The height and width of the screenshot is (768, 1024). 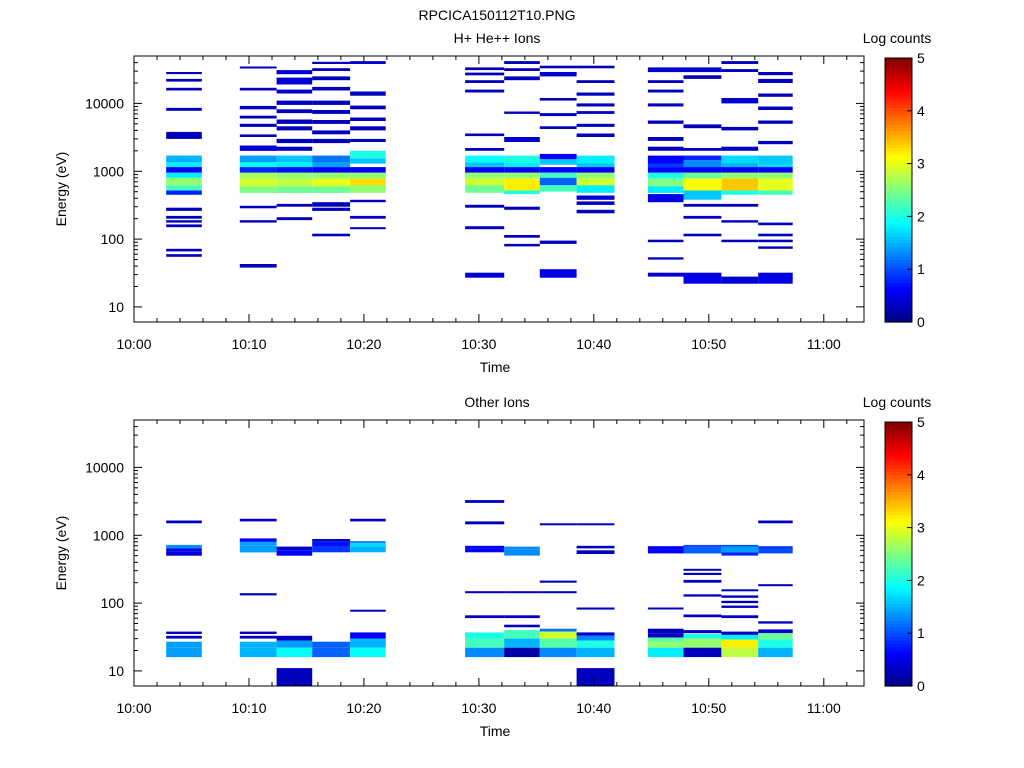 What do you see at coordinates (897, 180) in the screenshot?
I see `colorbar: 0 1 2 3 4 5 Log counts` at bounding box center [897, 180].